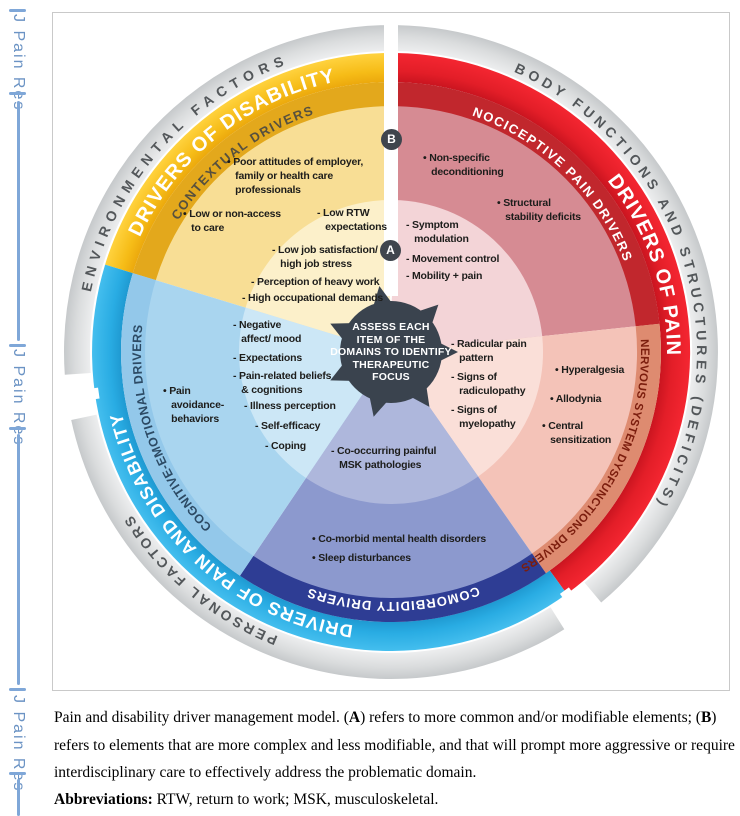 This screenshot has width=740, height=816. I want to click on arc-nociceptive-label-band, so click(527, 204).